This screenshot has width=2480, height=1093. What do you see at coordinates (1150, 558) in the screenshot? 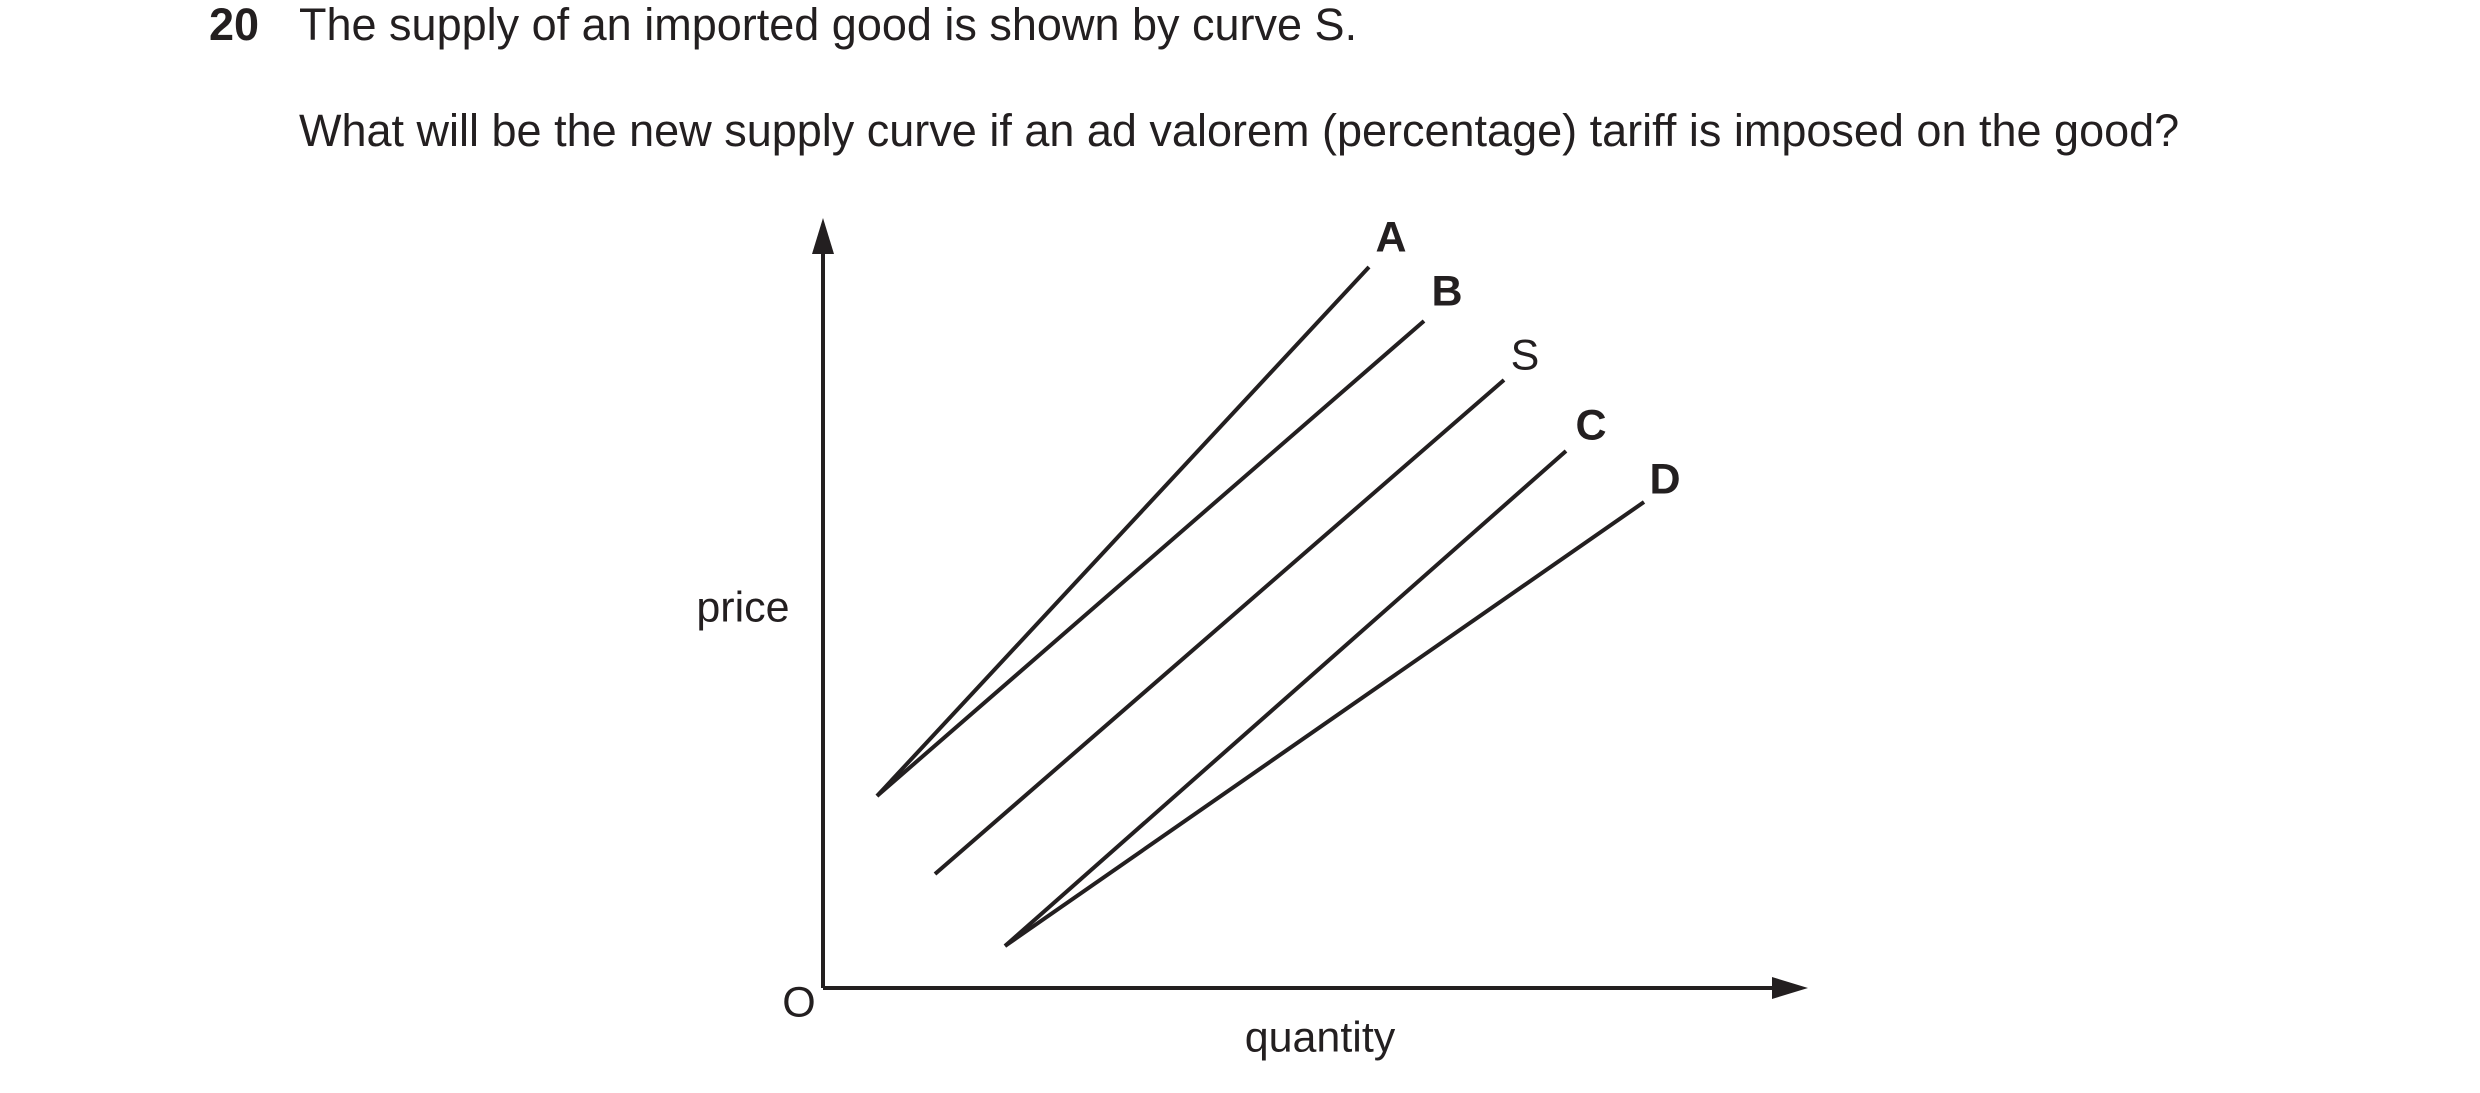
I see `curve-b` at bounding box center [1150, 558].